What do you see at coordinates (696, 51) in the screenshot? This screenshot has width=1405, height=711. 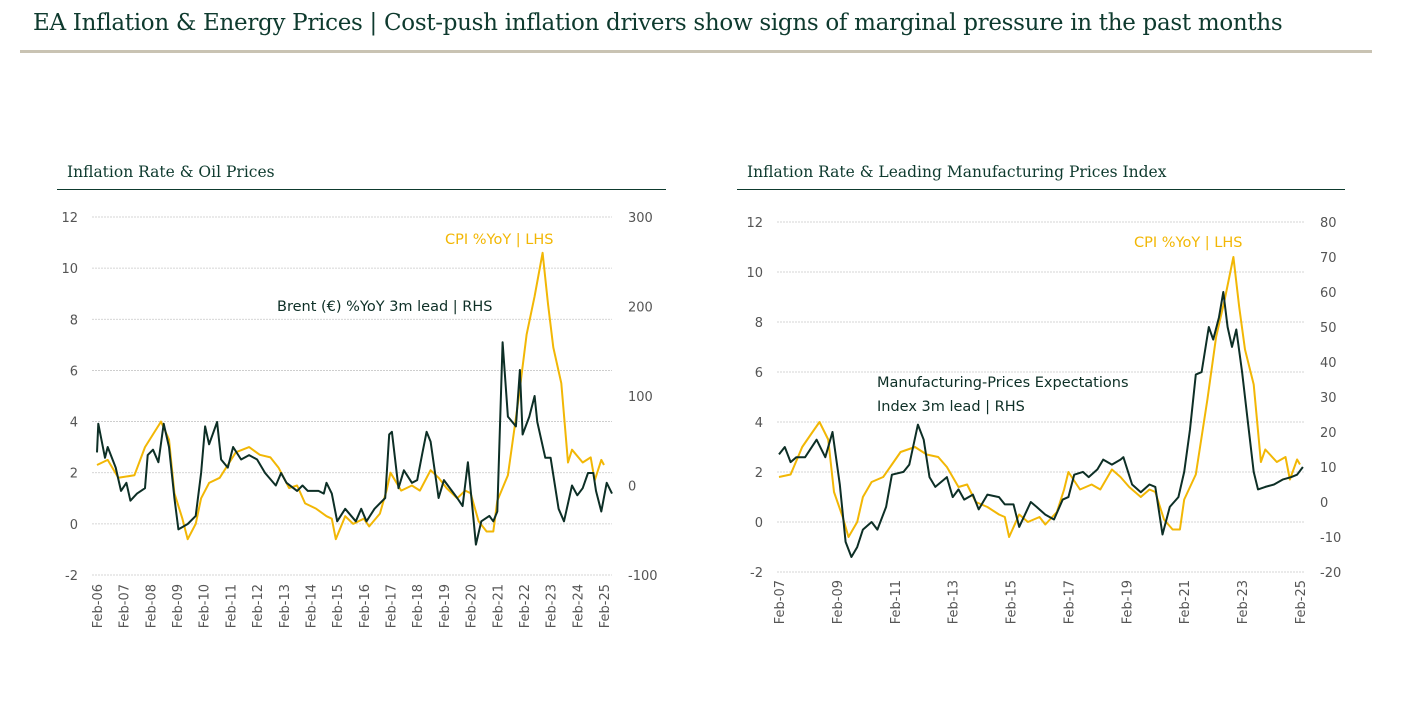 I see `title-divider` at bounding box center [696, 51].